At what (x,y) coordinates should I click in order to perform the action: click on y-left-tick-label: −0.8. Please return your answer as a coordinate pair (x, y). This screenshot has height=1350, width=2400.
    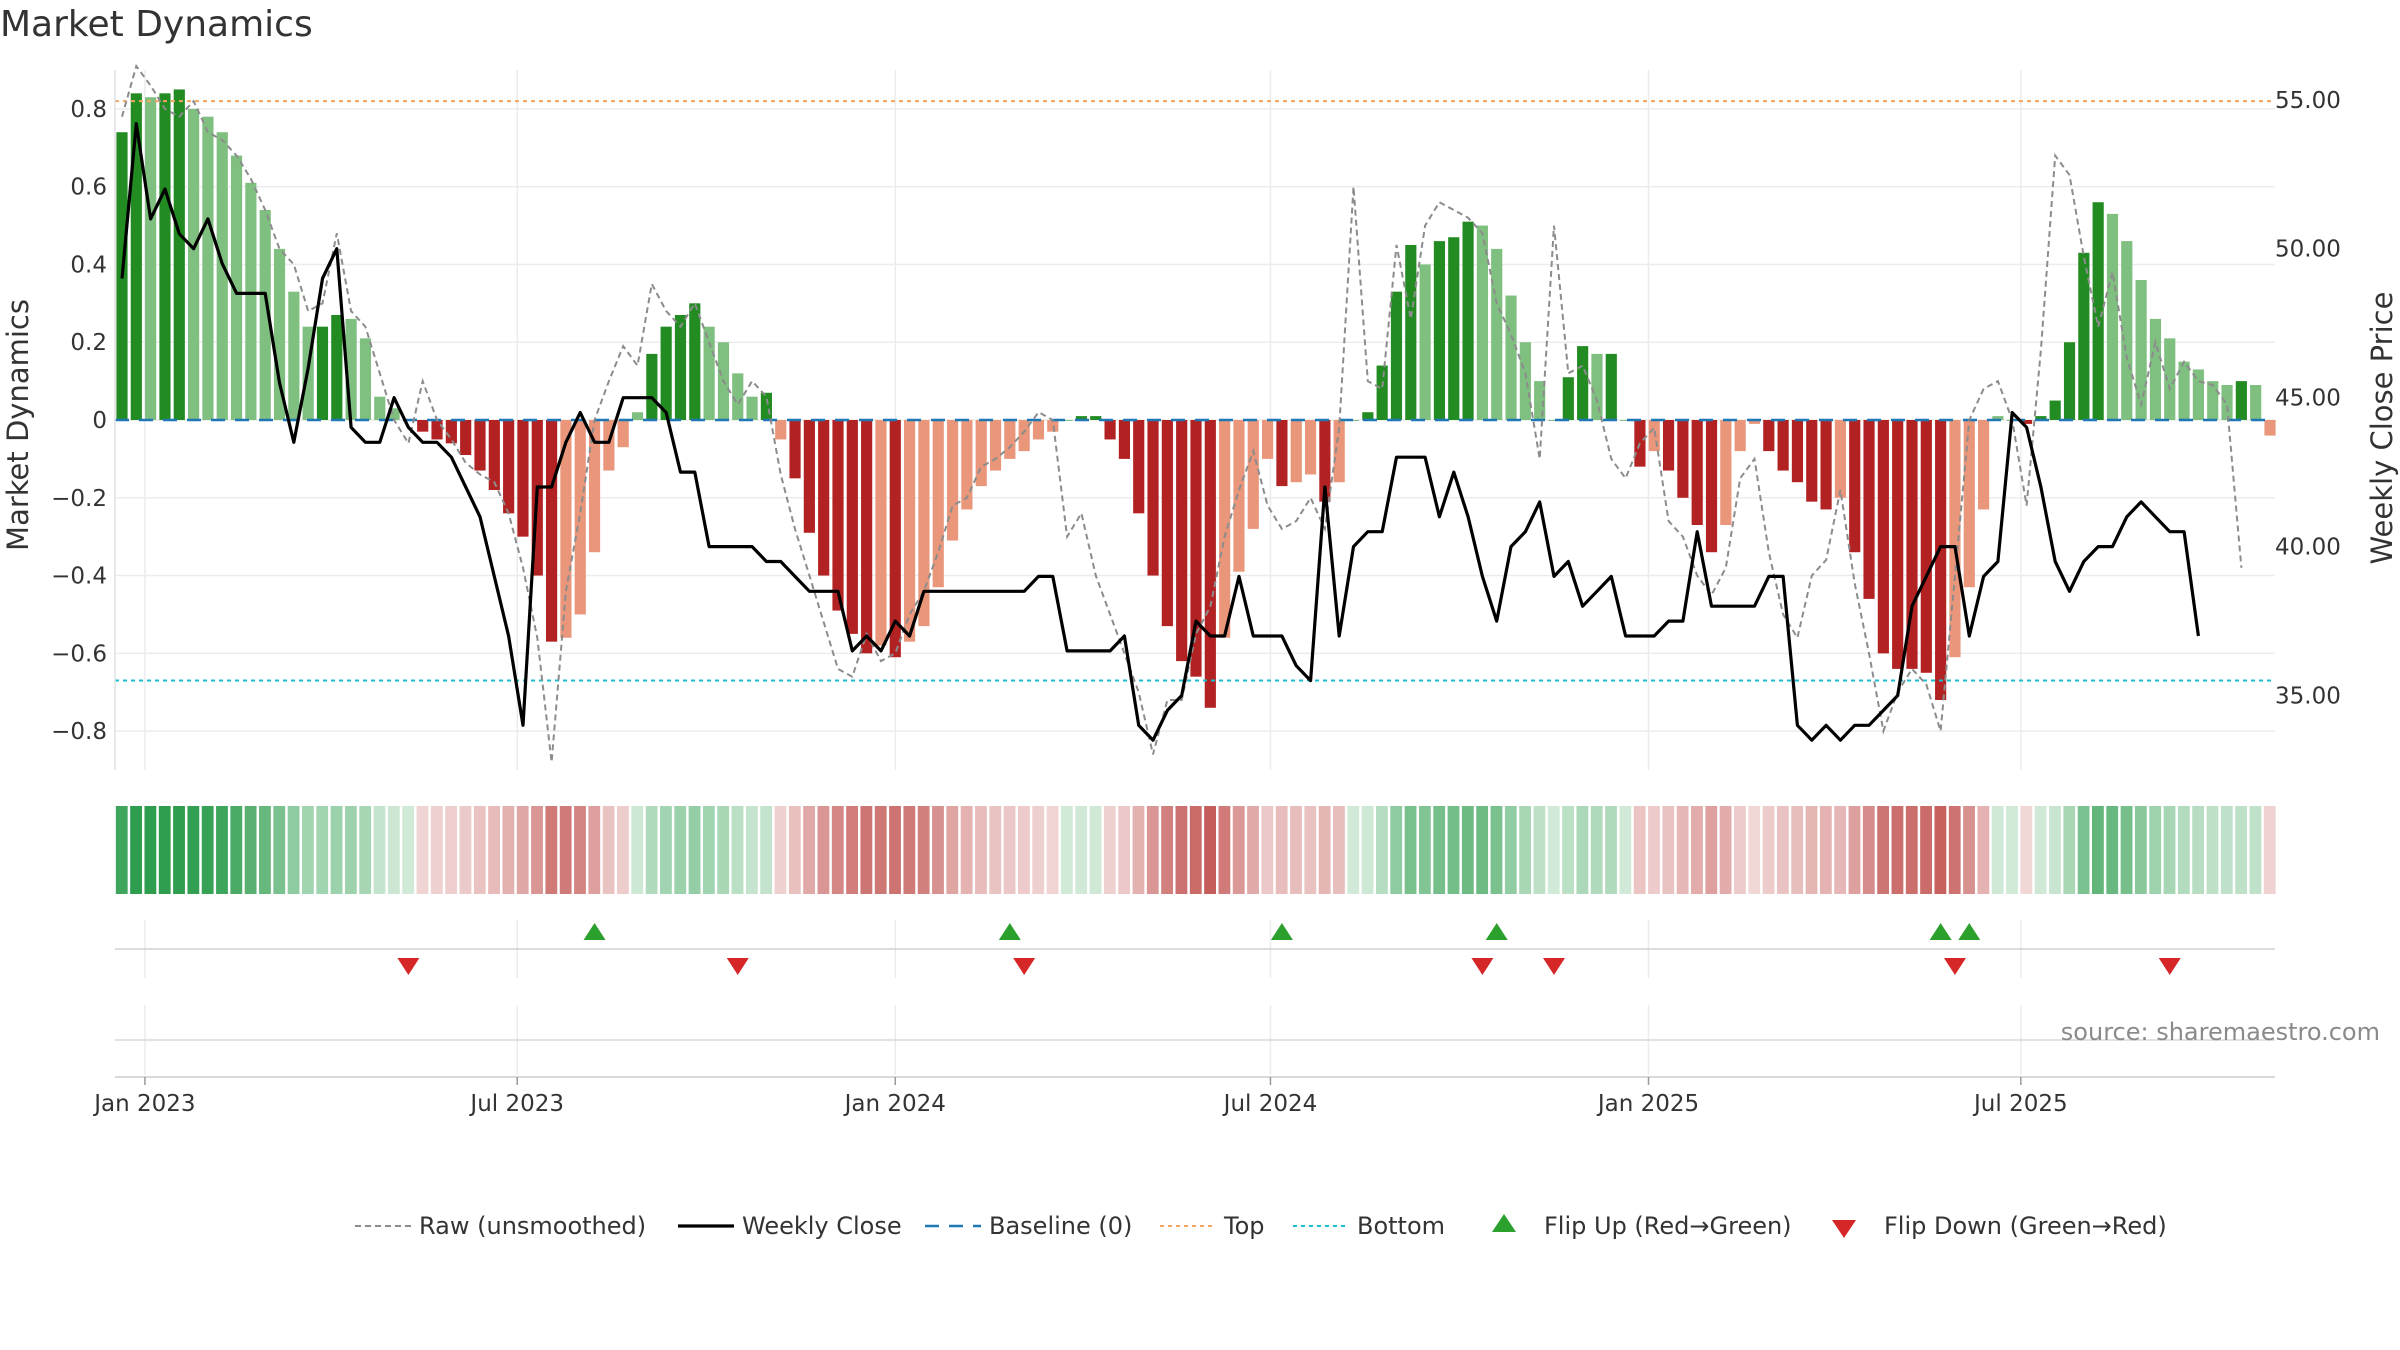
    Looking at the image, I should click on (79, 732).